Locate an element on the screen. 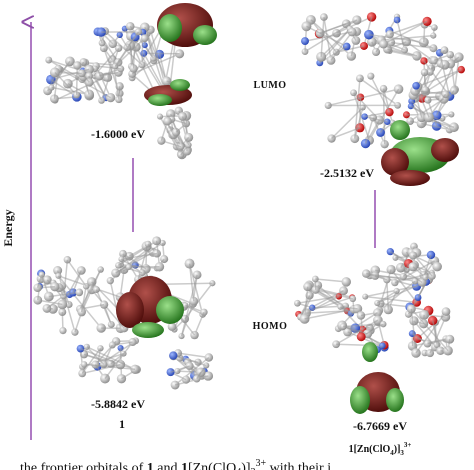 The image size is (474, 470). name-part: )] is located at coordinates (397, 449).